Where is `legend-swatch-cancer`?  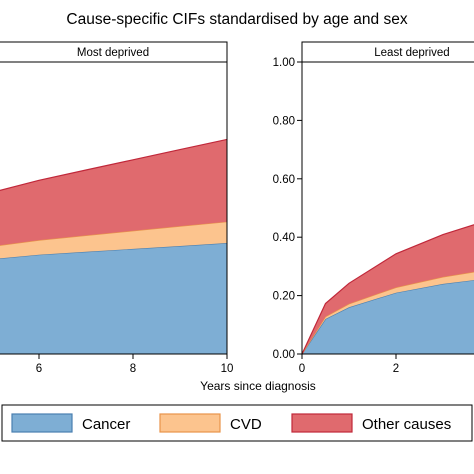 legend-swatch-cancer is located at coordinates (42, 423).